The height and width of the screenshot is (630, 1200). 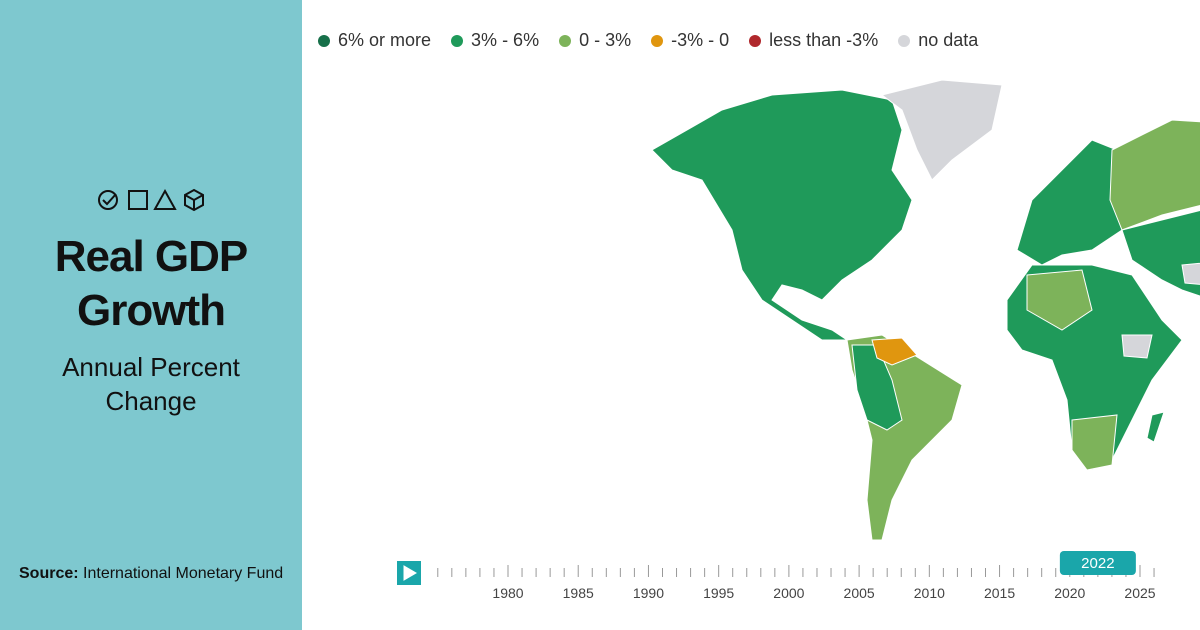 I want to click on legend-label: less than -3%, so click(x=824, y=40).